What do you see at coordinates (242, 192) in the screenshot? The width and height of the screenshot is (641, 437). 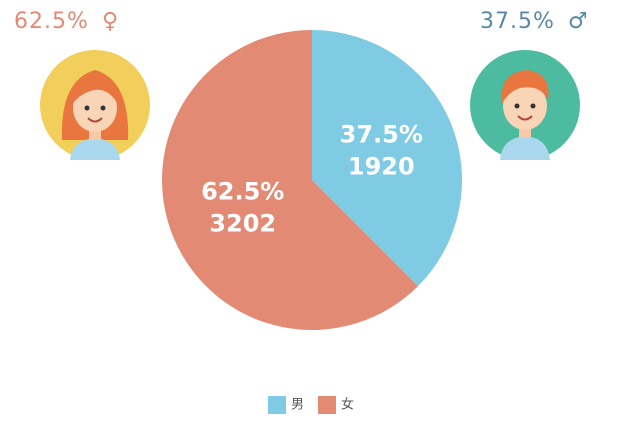 I see `slice-percent: 62.5%` at bounding box center [242, 192].